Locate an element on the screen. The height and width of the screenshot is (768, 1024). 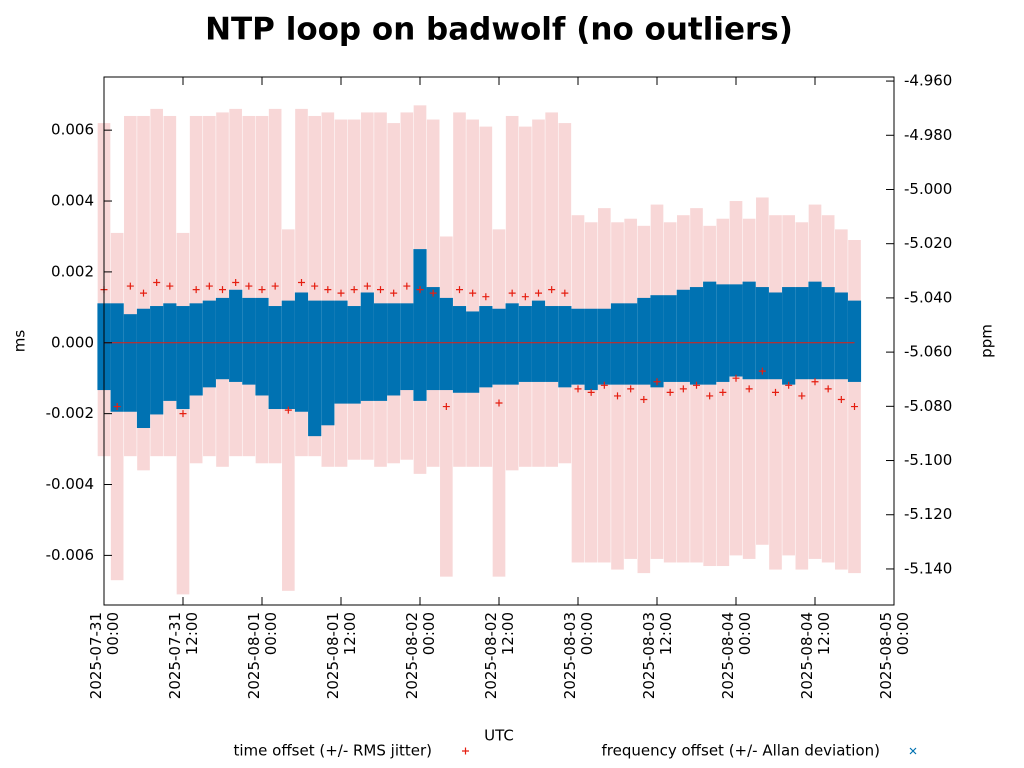
legend-label: time offset (+/- RMS jitter) is located at coordinates (332, 751).